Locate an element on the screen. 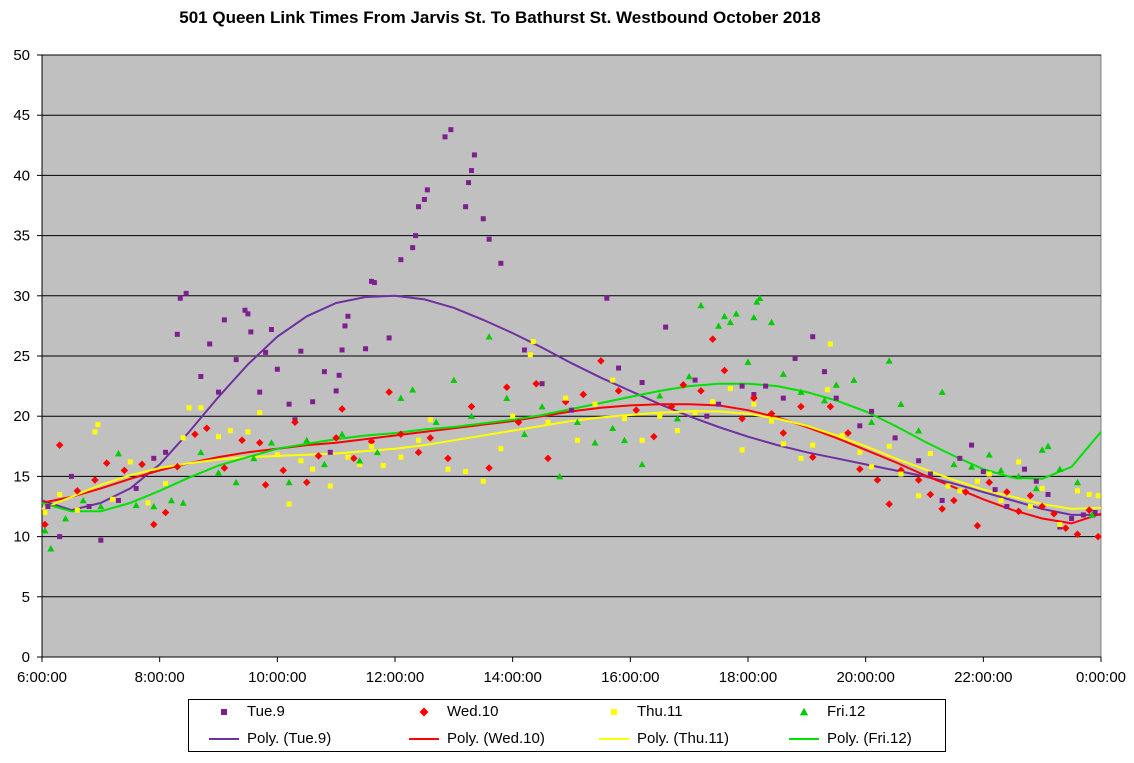 This screenshot has width=1134, height=763. y-tick-label: 25 is located at coordinates (21, 356).